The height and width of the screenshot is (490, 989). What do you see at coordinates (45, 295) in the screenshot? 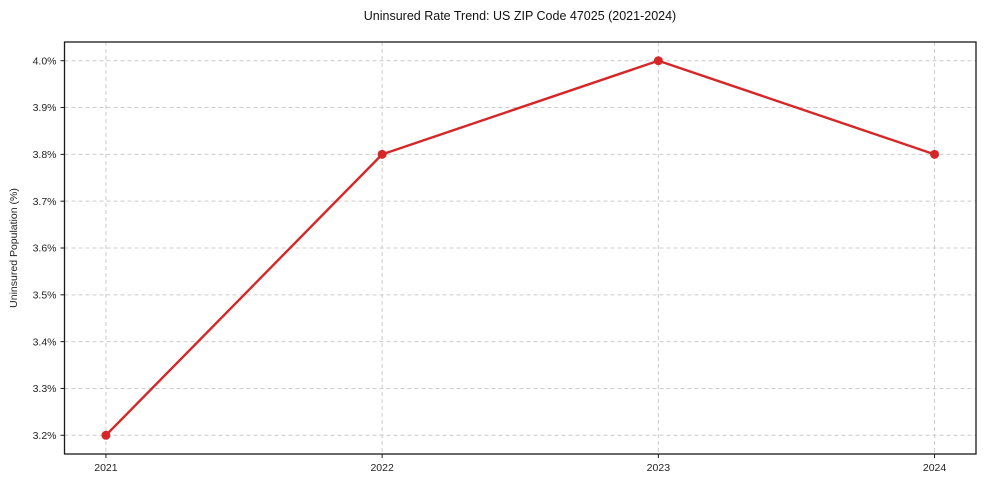
I see `y-tick-label: 3.5%` at bounding box center [45, 295].